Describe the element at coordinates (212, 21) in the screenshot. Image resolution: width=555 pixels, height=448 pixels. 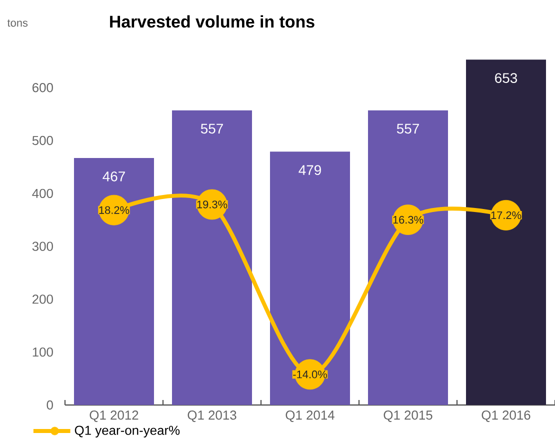
I see `chart-title: Harvested volume in tons` at that location.